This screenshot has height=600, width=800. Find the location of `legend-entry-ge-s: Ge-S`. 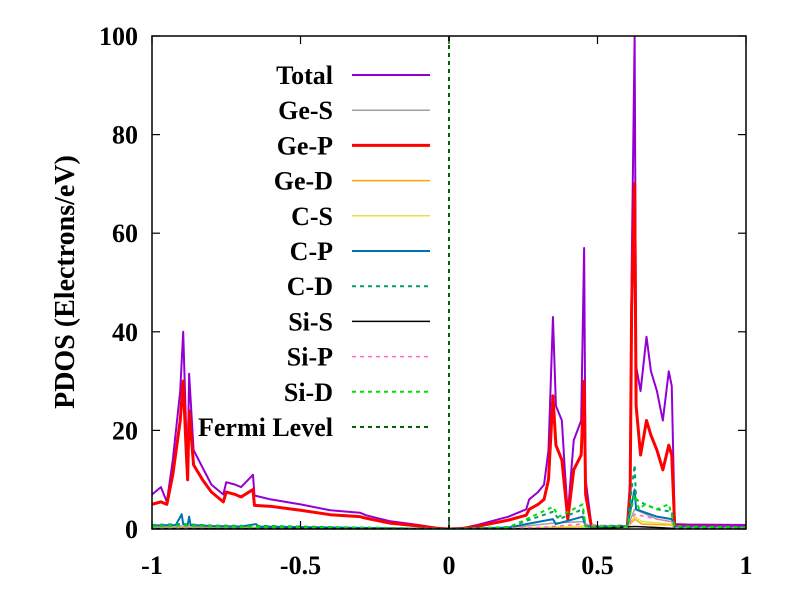

legend-entry-ge-s: Ge-S is located at coordinates (354, 110).